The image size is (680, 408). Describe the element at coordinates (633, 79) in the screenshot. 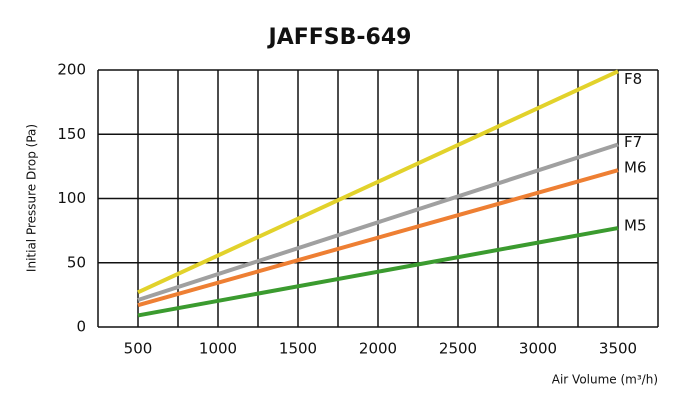

I see `series-label: F8` at that location.